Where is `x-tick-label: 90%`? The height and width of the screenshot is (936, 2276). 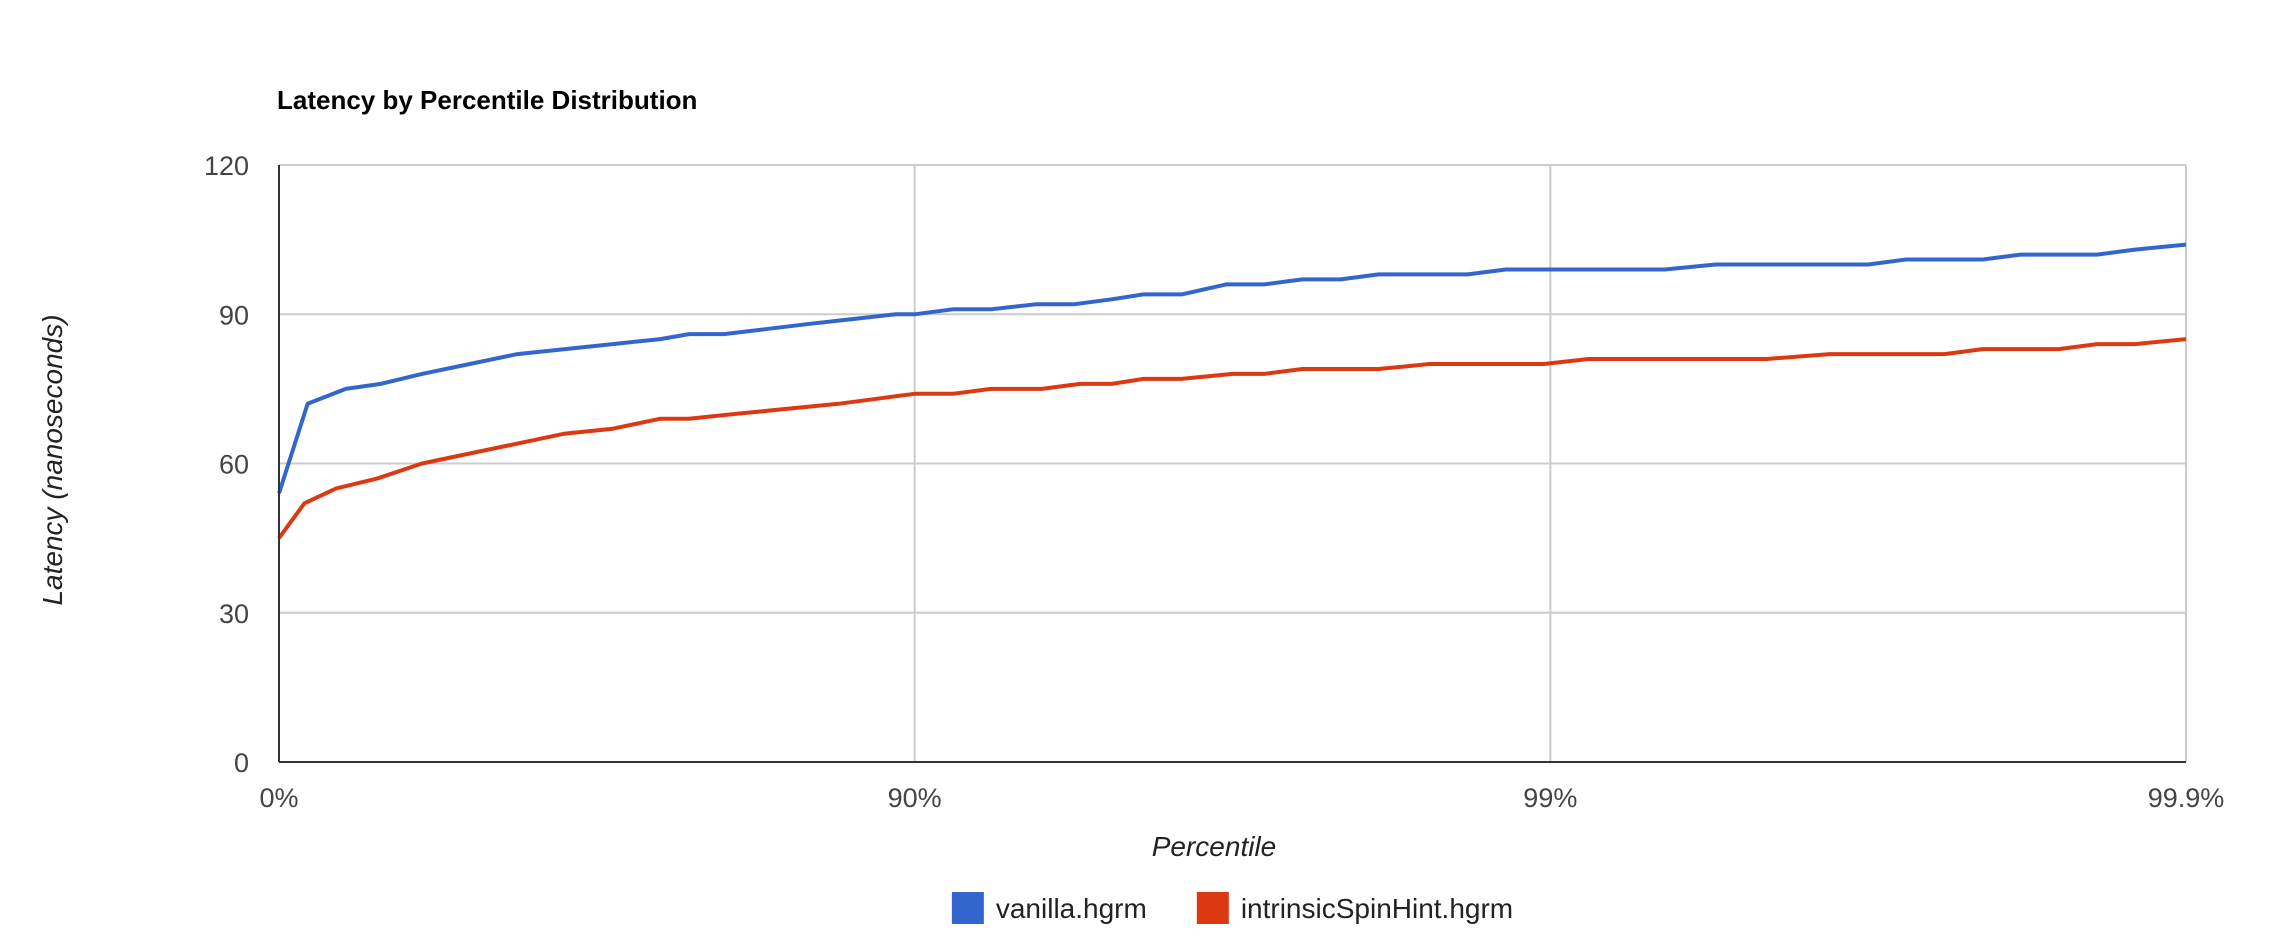
x-tick-label: 90% is located at coordinates (915, 798).